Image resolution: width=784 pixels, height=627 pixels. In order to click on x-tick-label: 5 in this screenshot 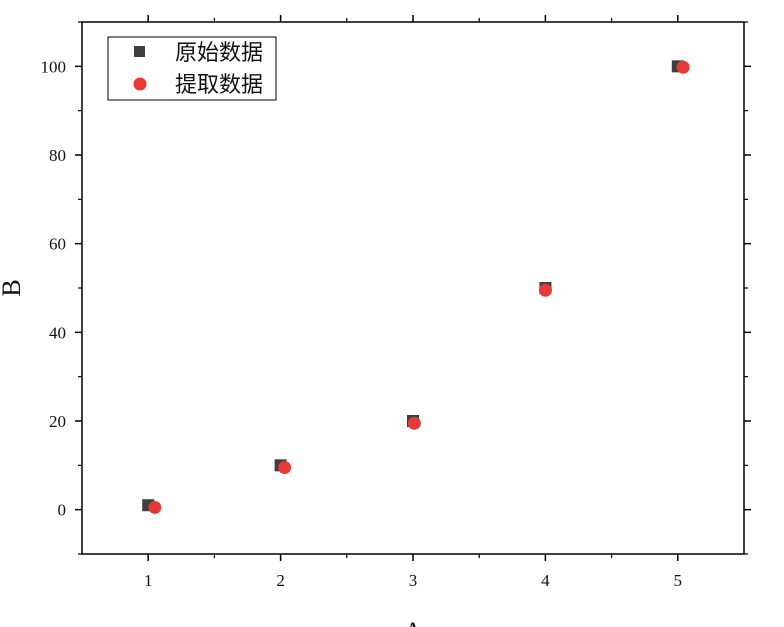, I will do `click(678, 580)`.